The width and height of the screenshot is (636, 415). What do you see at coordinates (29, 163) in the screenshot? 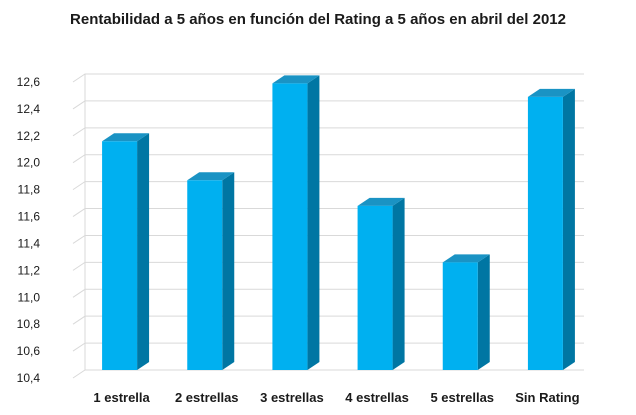
I see `y-tick-label: 12,0` at bounding box center [29, 163].